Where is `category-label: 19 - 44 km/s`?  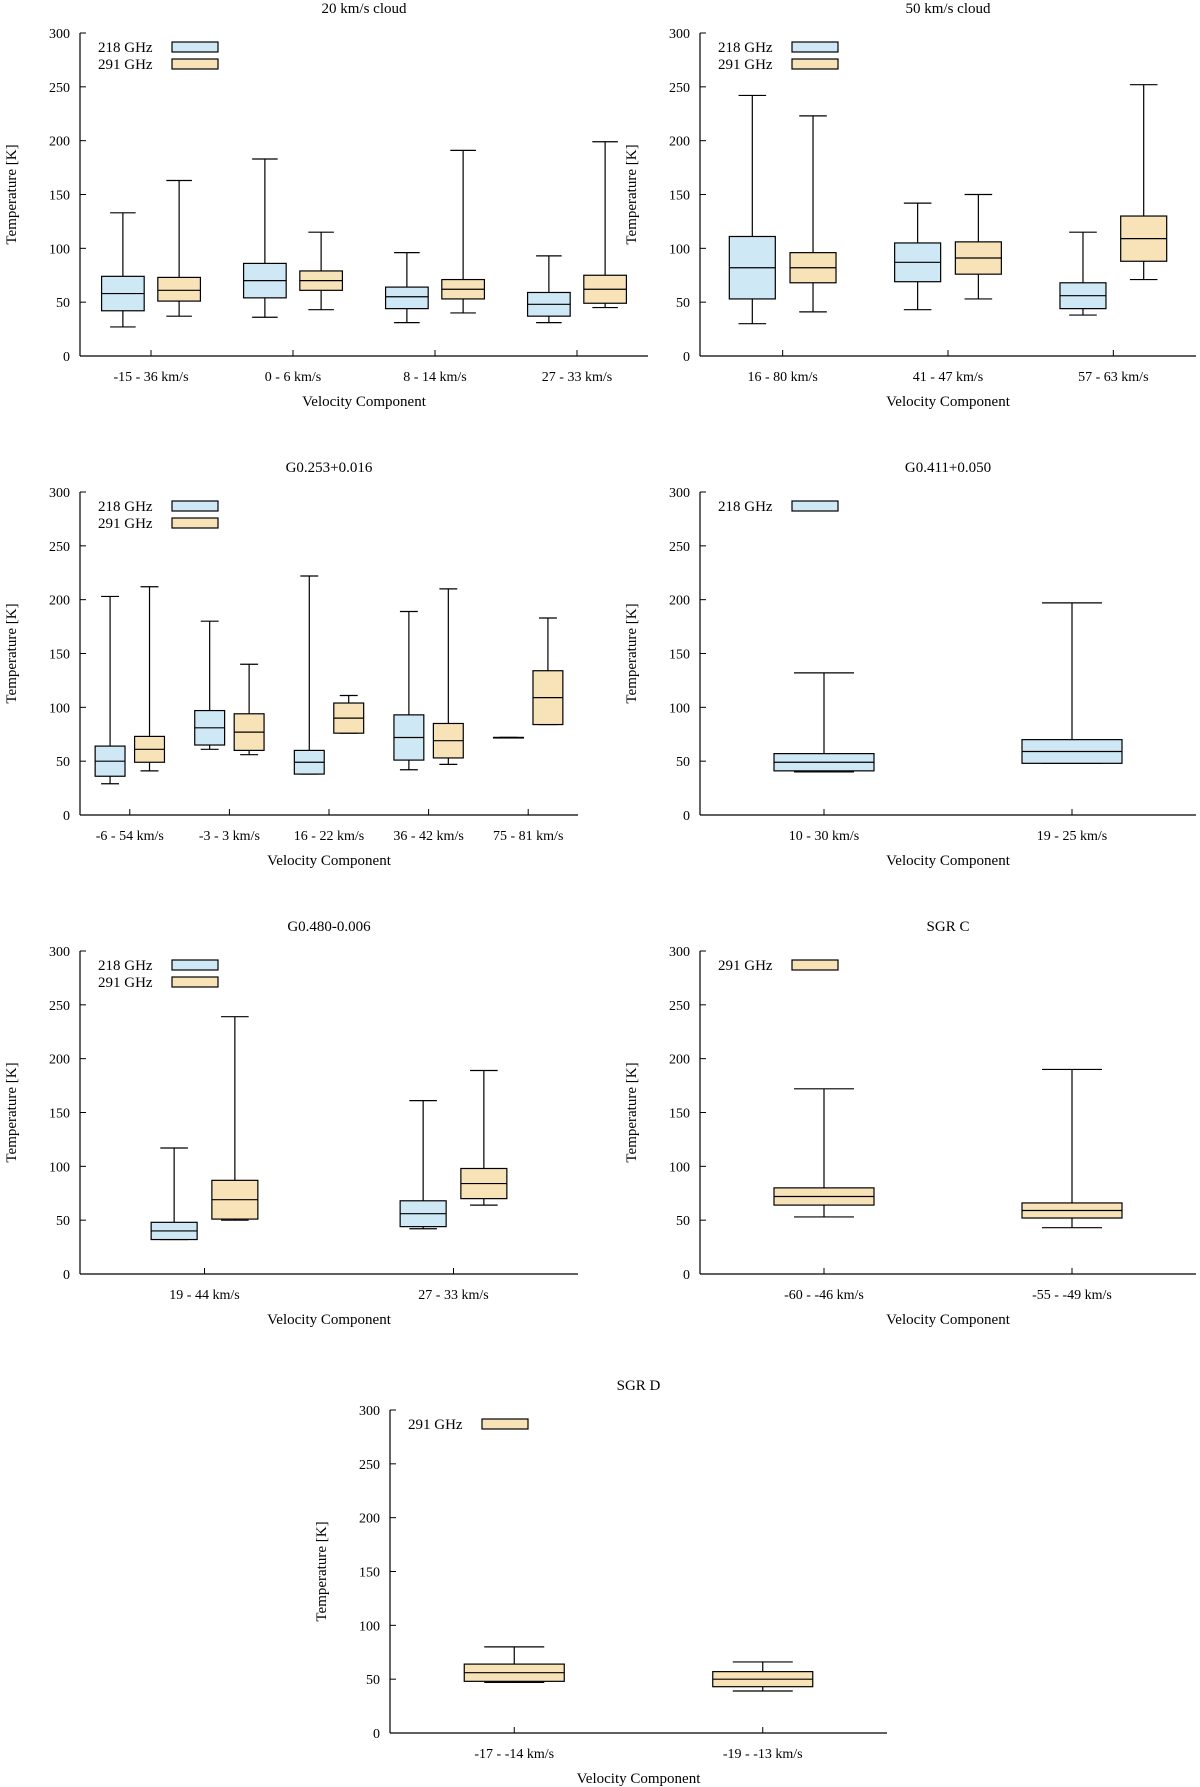
category-label: 19 - 44 km/s is located at coordinates (204, 1295).